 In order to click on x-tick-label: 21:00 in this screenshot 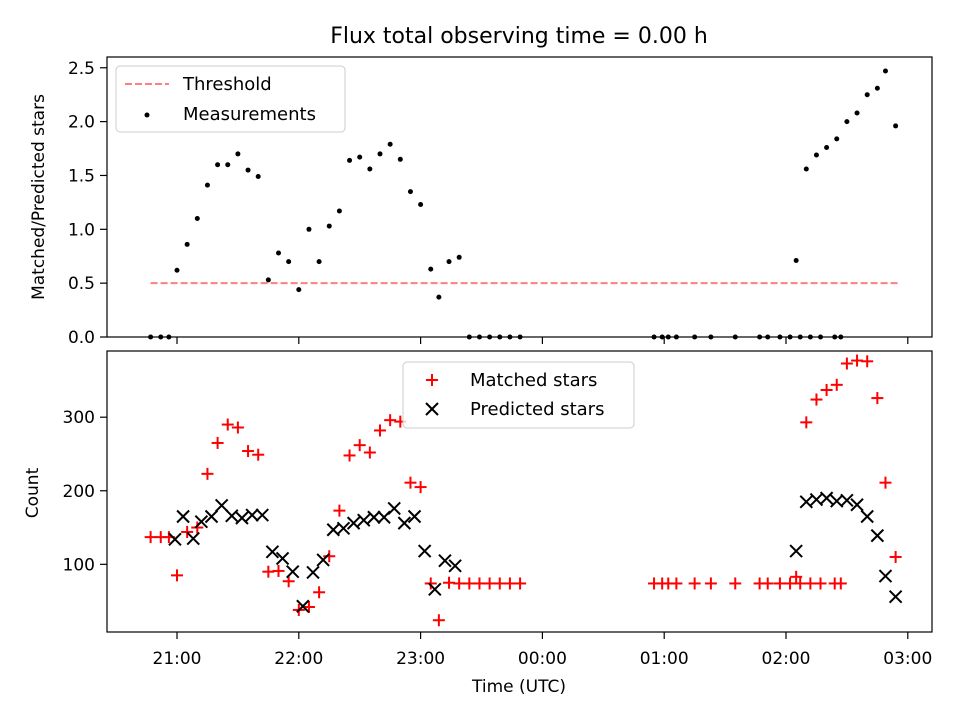, I will do `click(177, 659)`.